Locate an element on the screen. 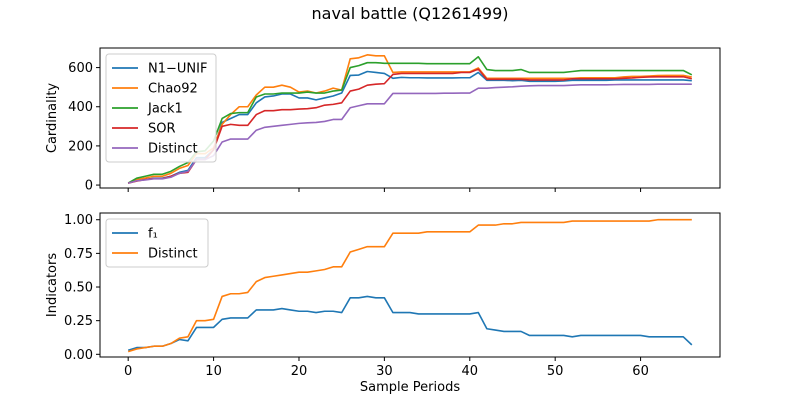  x-tick-label: 60 is located at coordinates (640, 371).